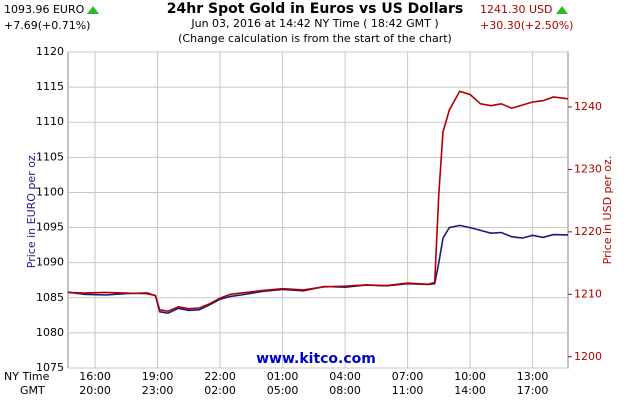 The height and width of the screenshot is (400, 630). I want to click on x-tick-label: 19:00, so click(158, 376).